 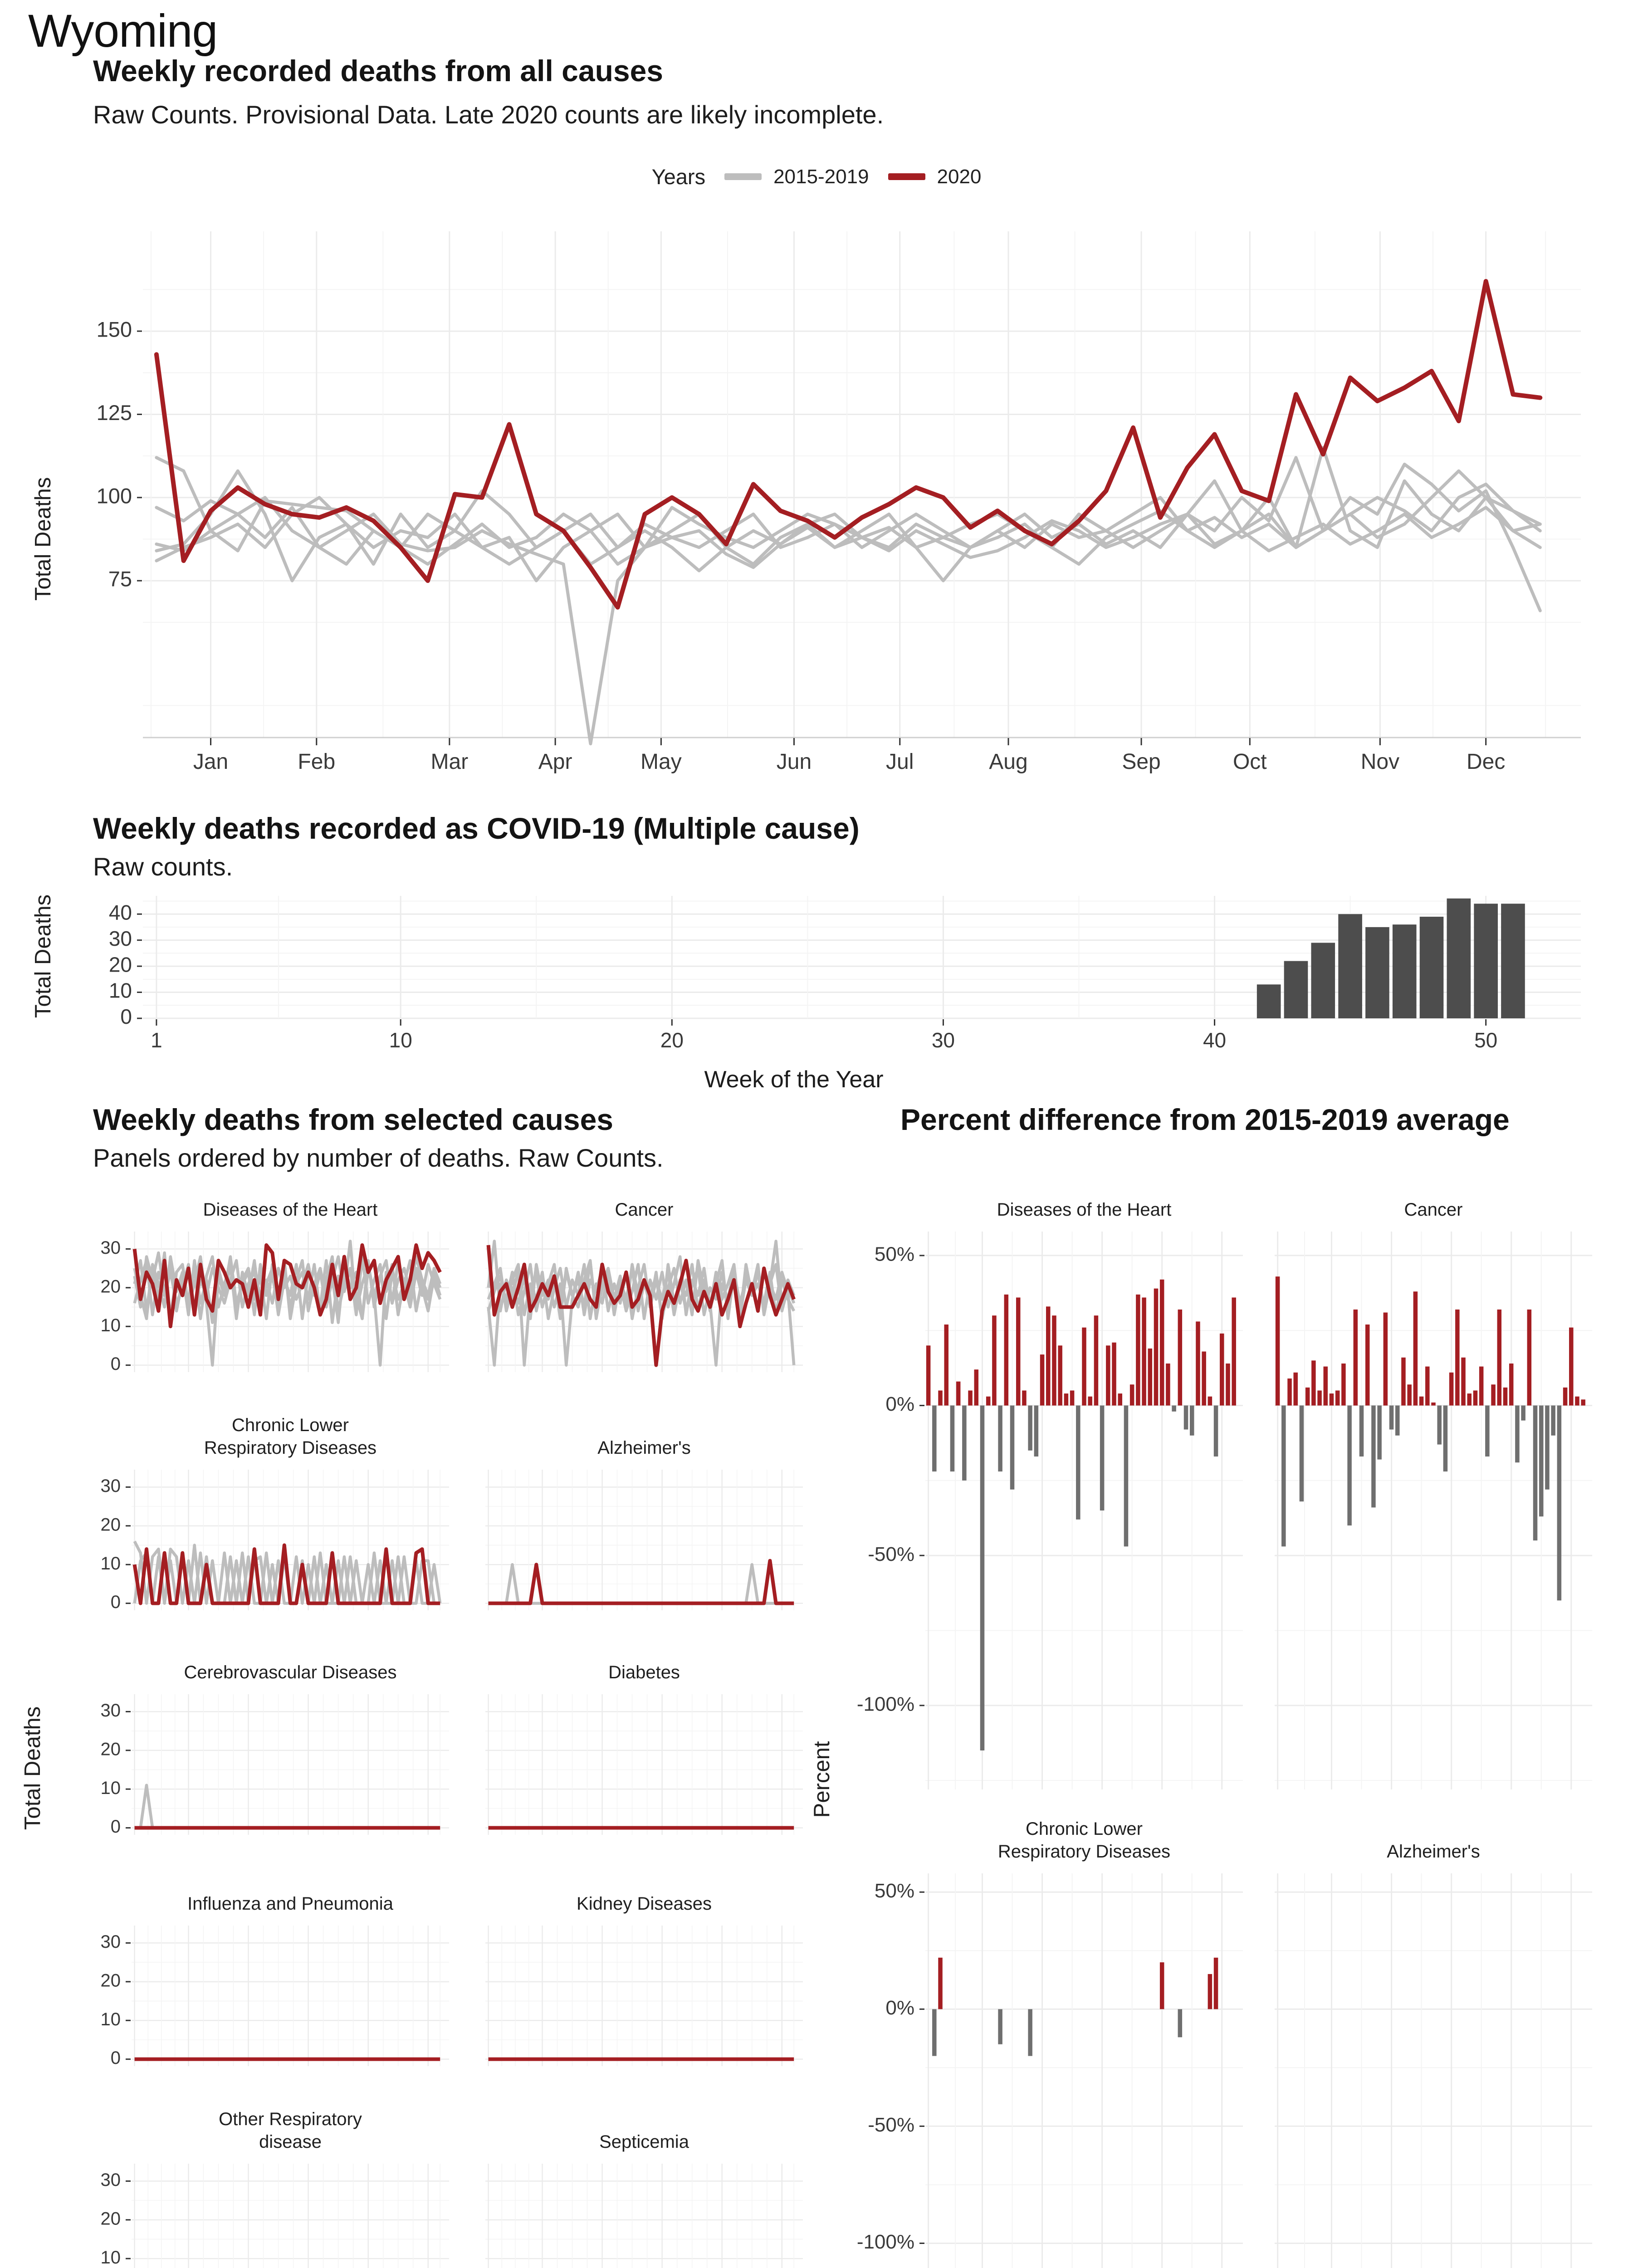 I want to click on line-2020, so click(x=848, y=445).